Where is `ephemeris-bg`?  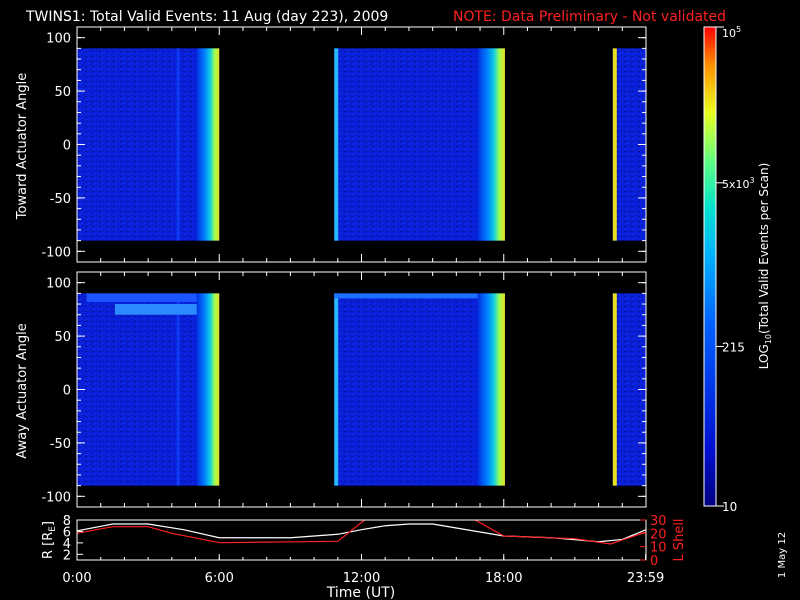 ephemeris-bg is located at coordinates (361, 540).